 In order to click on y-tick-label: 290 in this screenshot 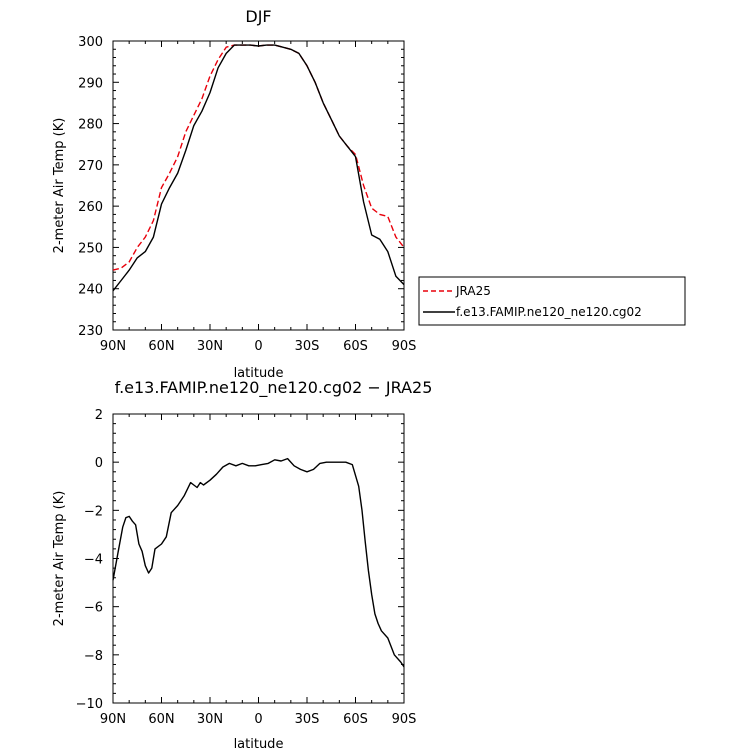, I will do `click(90, 83)`.